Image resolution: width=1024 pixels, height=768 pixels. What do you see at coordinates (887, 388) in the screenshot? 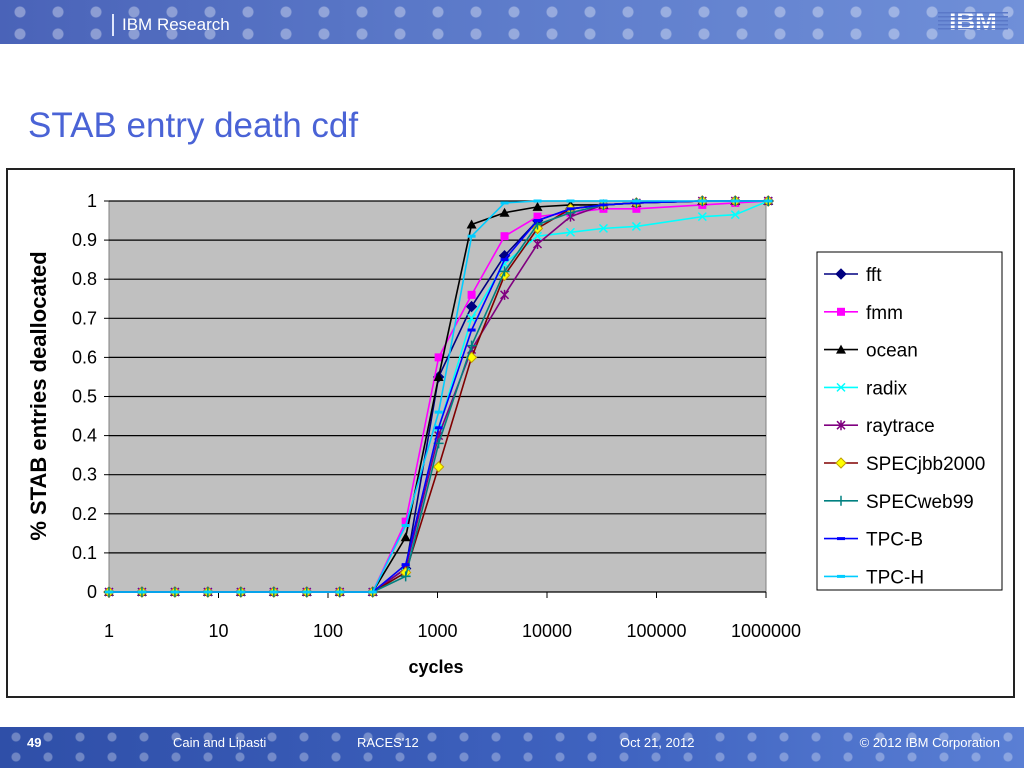
I see `legend-label: radix` at bounding box center [887, 388].